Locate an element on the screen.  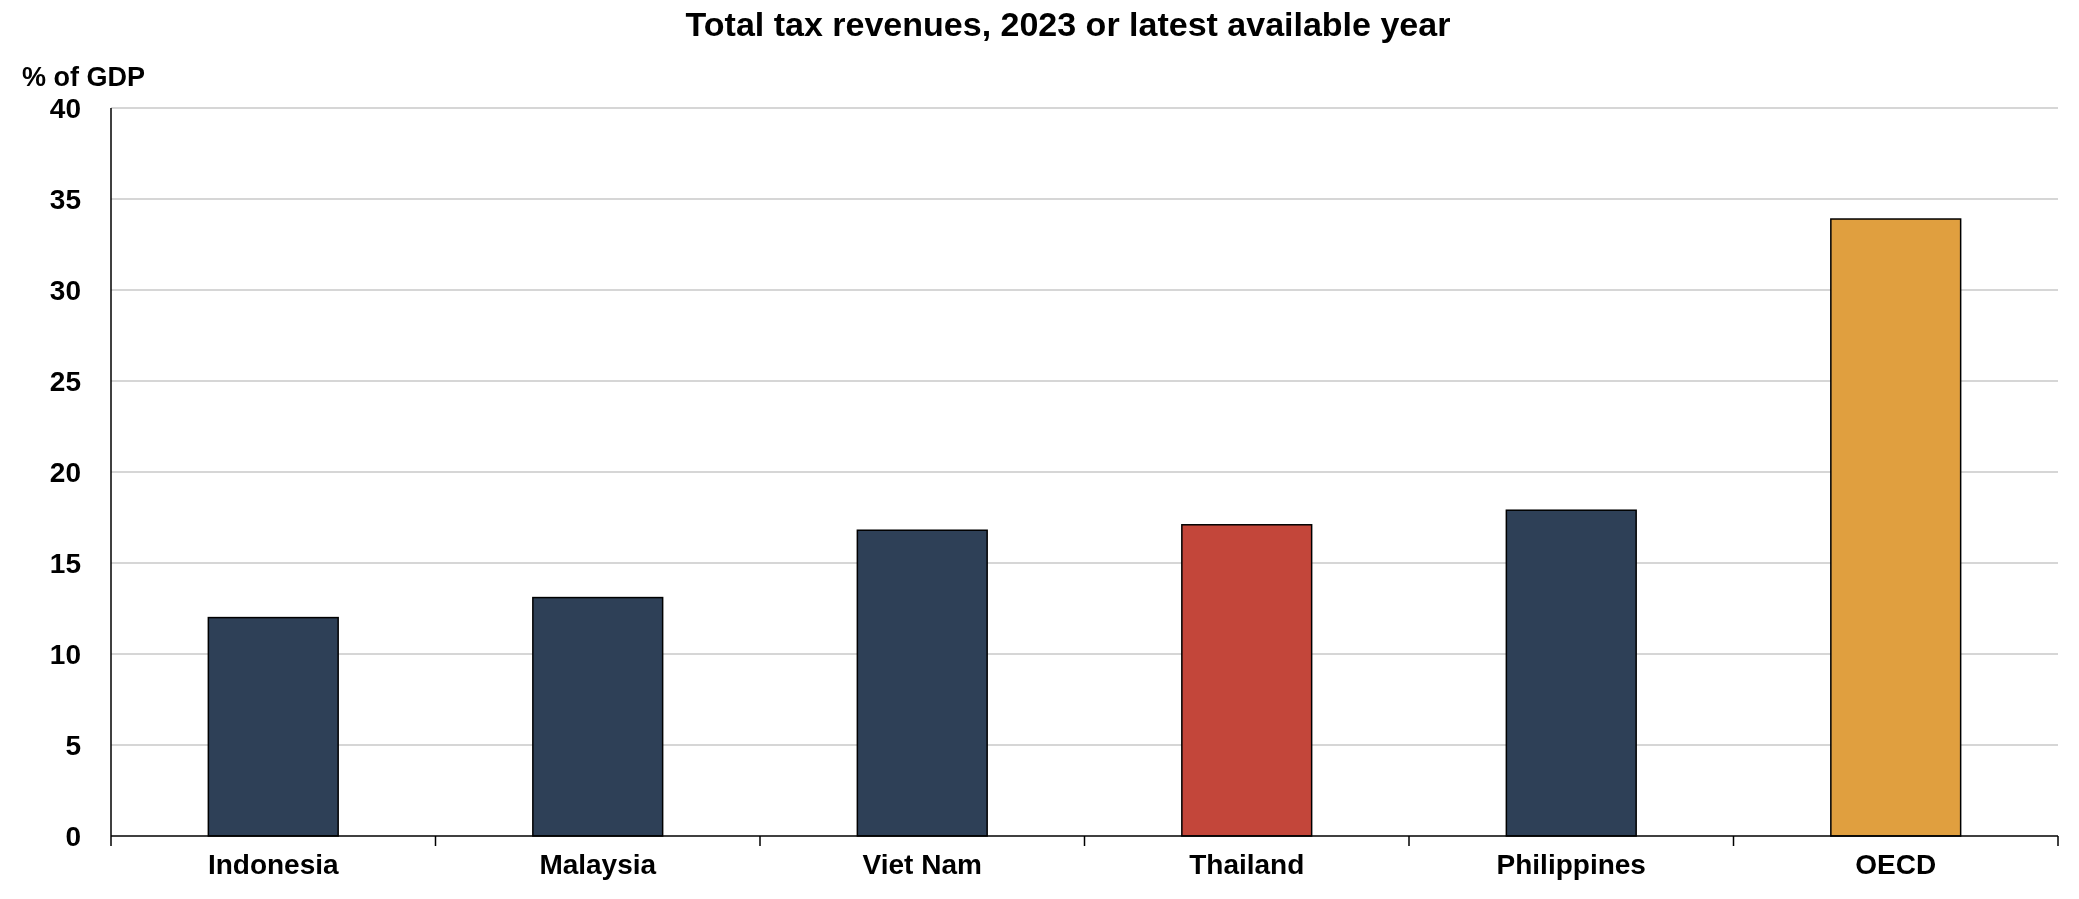
y-tick-label: 5 is located at coordinates (73, 745).